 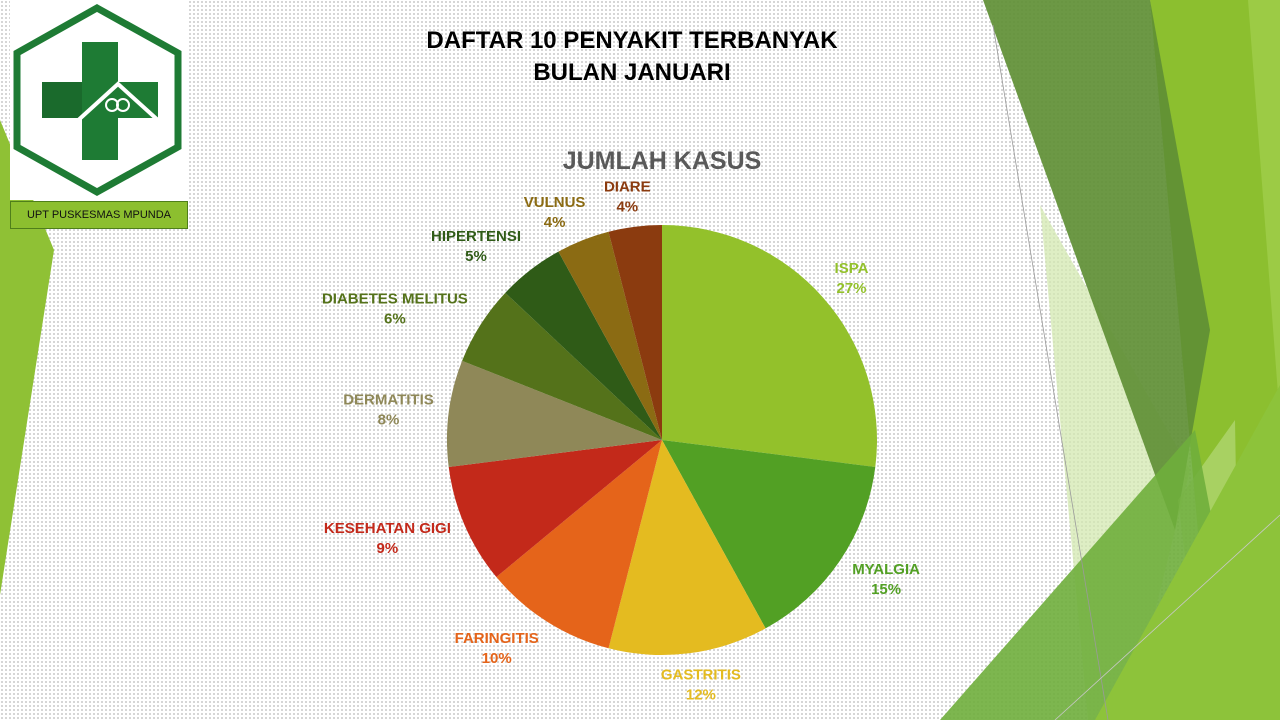 I want to click on right-dark-facet, so click(x=1096, y=265).